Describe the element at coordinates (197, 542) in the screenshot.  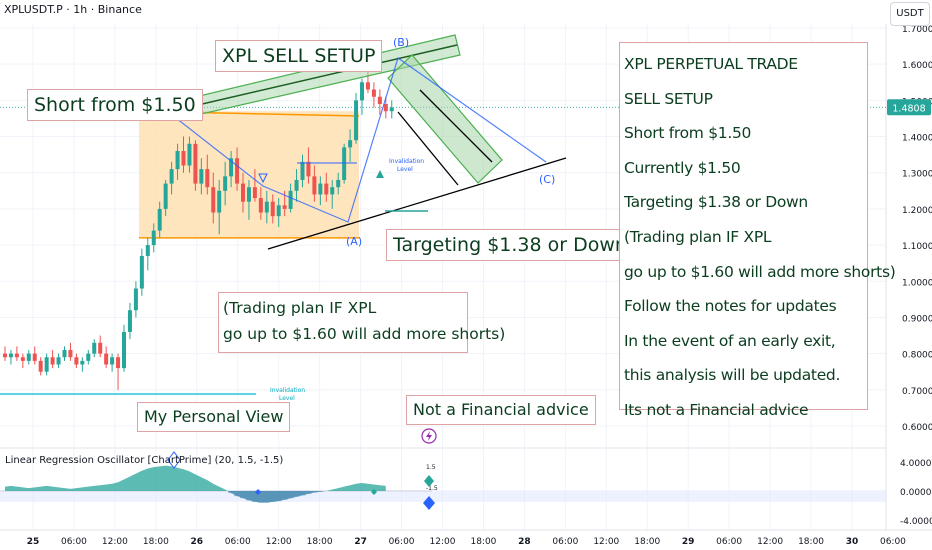
I see `time-label-4: 26` at that location.